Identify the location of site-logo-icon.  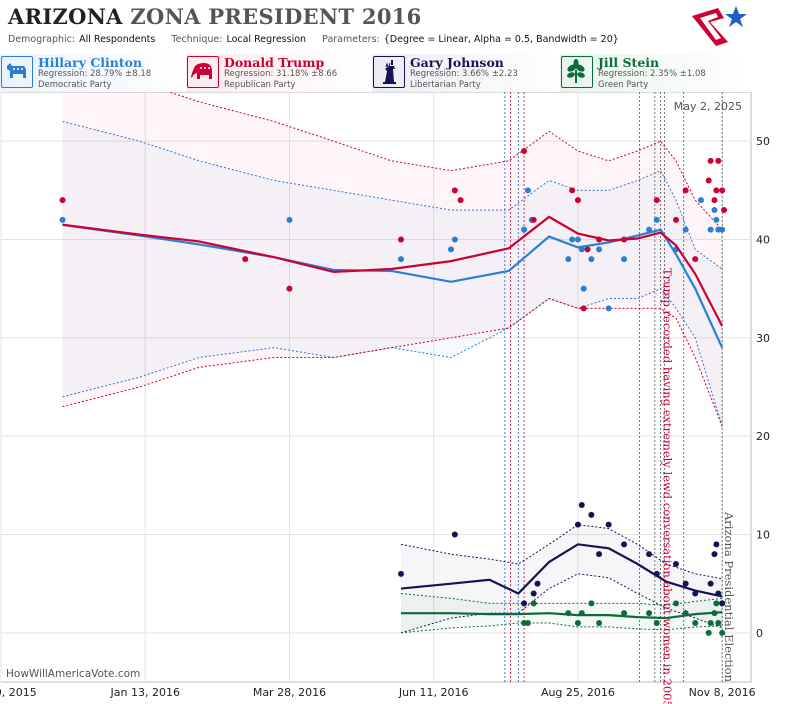
(719, 25).